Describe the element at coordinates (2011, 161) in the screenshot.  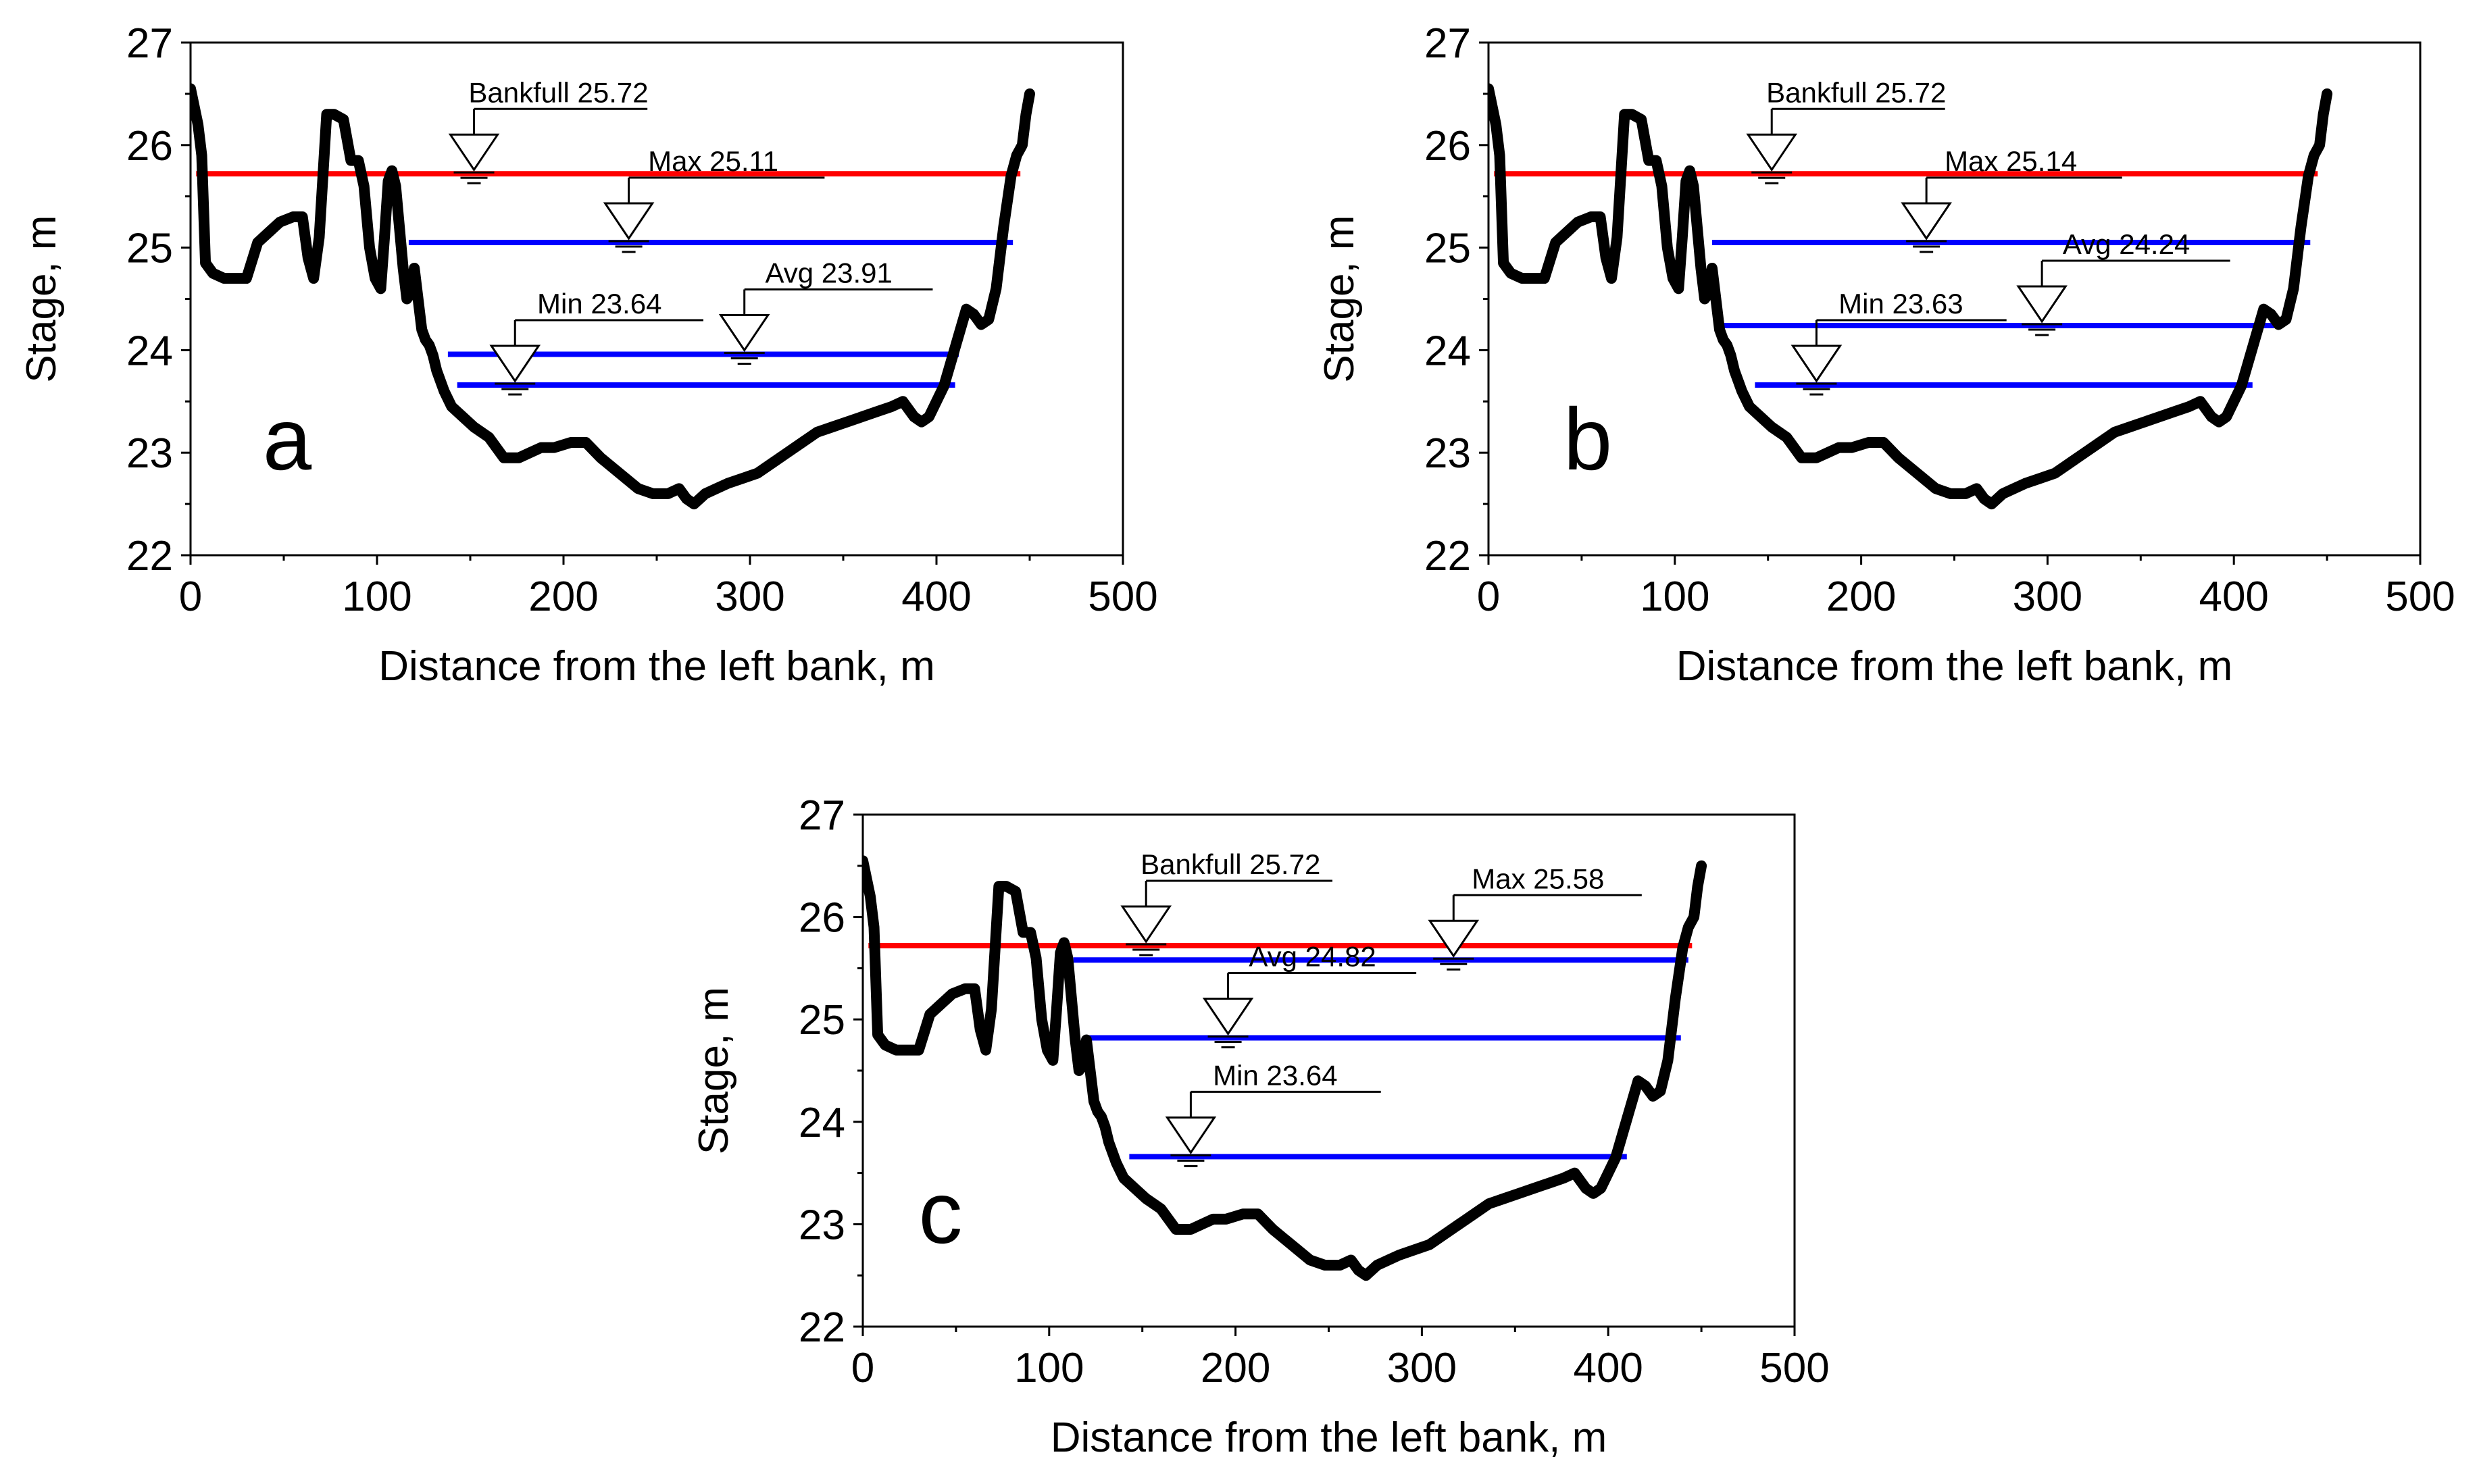
I see `water-level-label: Max 25.14` at that location.